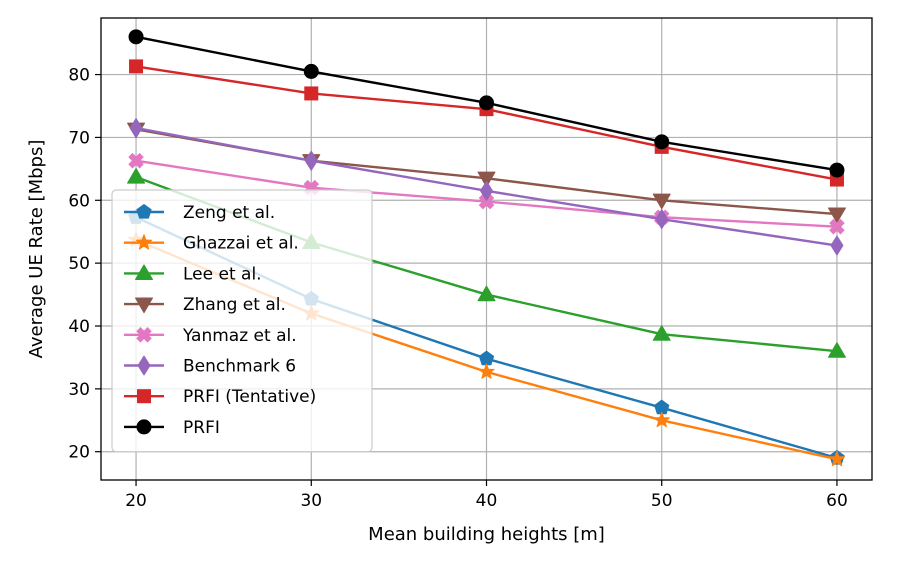  I want to click on y-tick-label: 80, so click(79, 76).